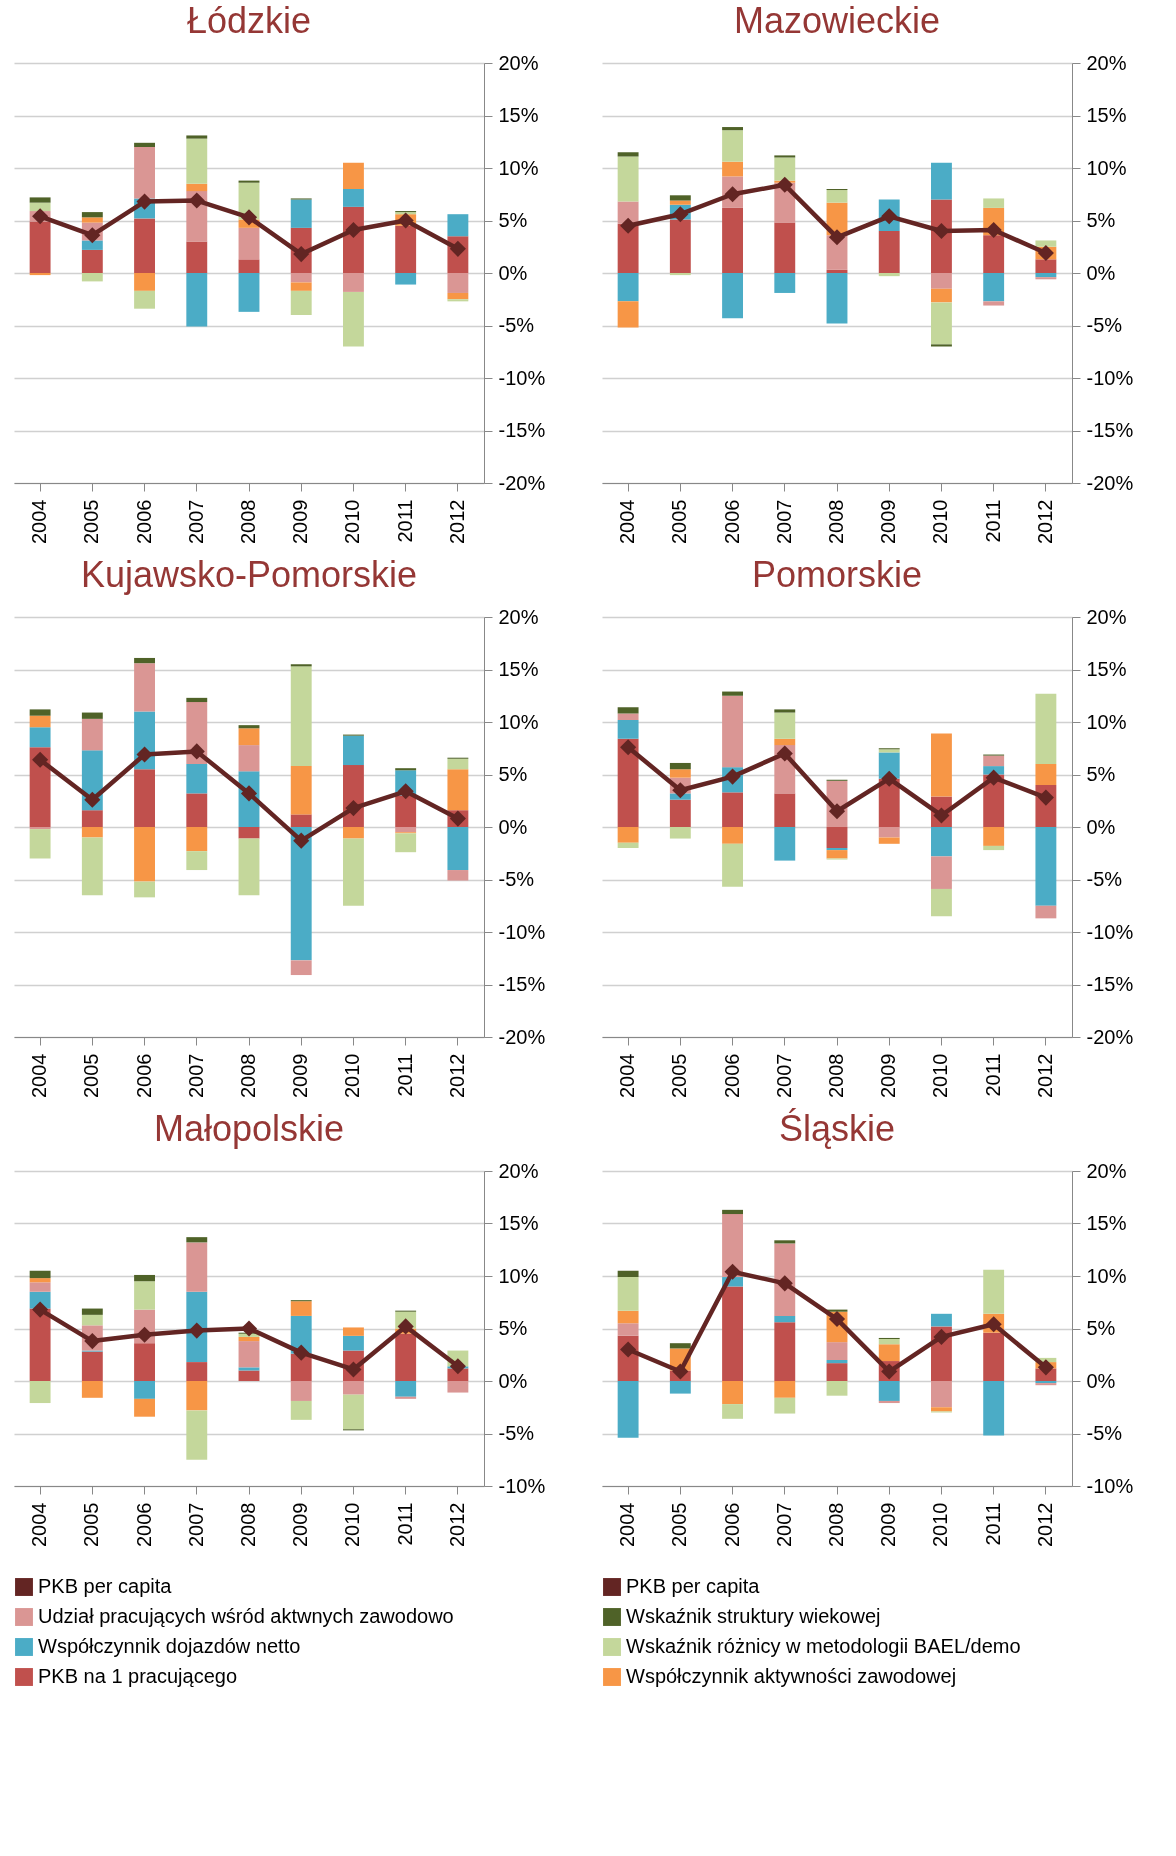 This screenshot has width=1176, height=1856. I want to click on chart-title: Mazowieckie, so click(837, 20).